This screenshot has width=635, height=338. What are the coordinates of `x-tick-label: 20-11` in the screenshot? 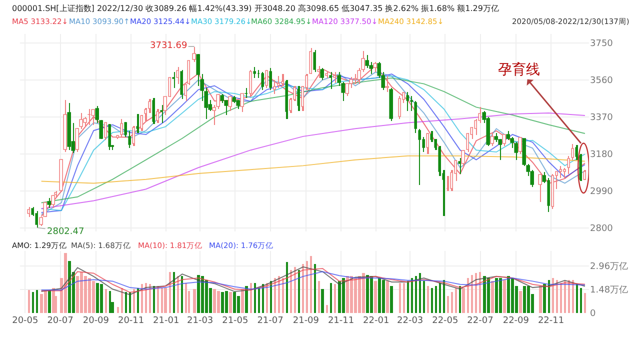 It's located at (131, 321).